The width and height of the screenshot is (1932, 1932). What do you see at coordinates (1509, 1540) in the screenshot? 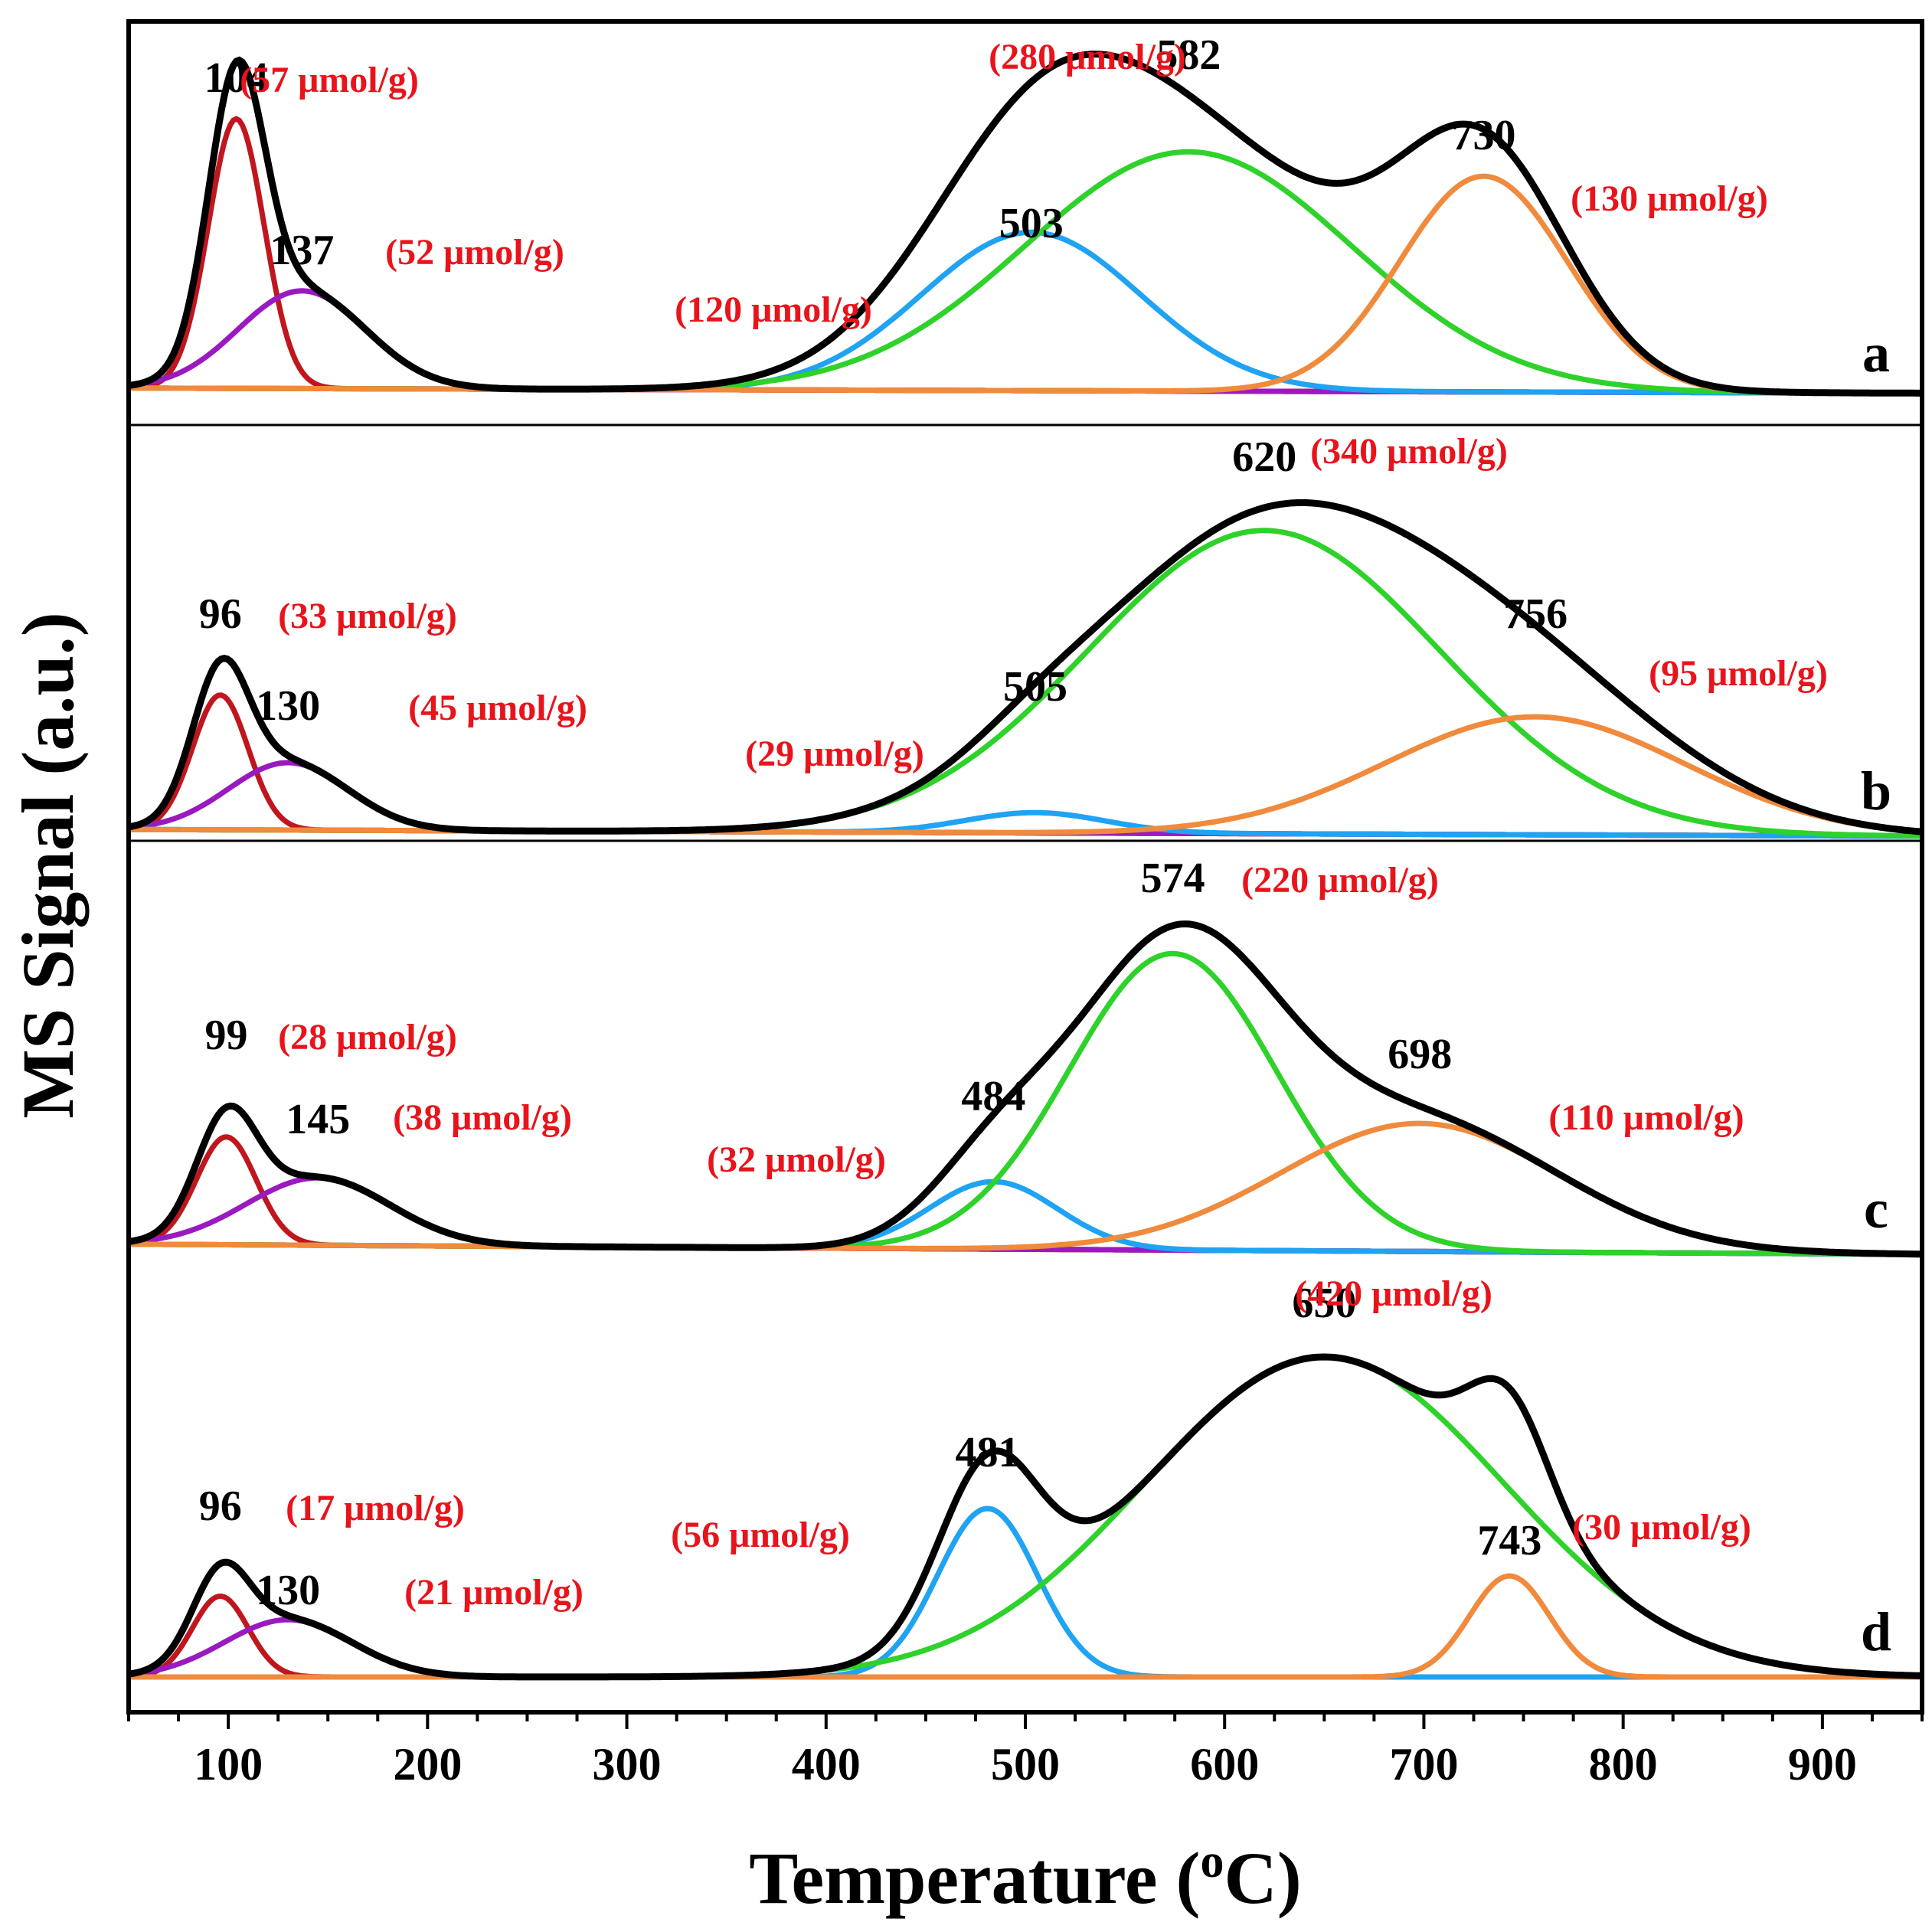
I see `panel-d-peak-743-temp-label: 743` at bounding box center [1509, 1540].